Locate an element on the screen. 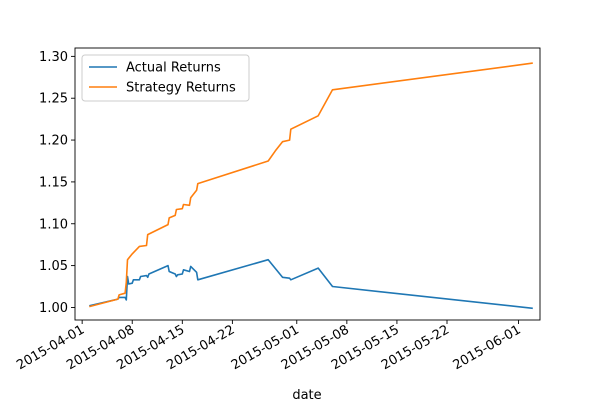  legend-box is located at coordinates (165, 78).